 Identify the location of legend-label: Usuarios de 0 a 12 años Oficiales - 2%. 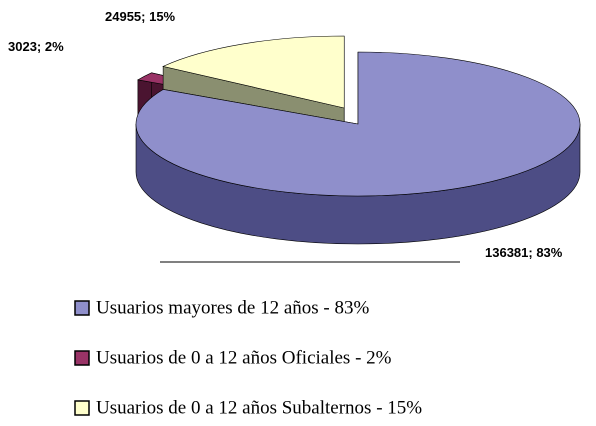
(244, 357).